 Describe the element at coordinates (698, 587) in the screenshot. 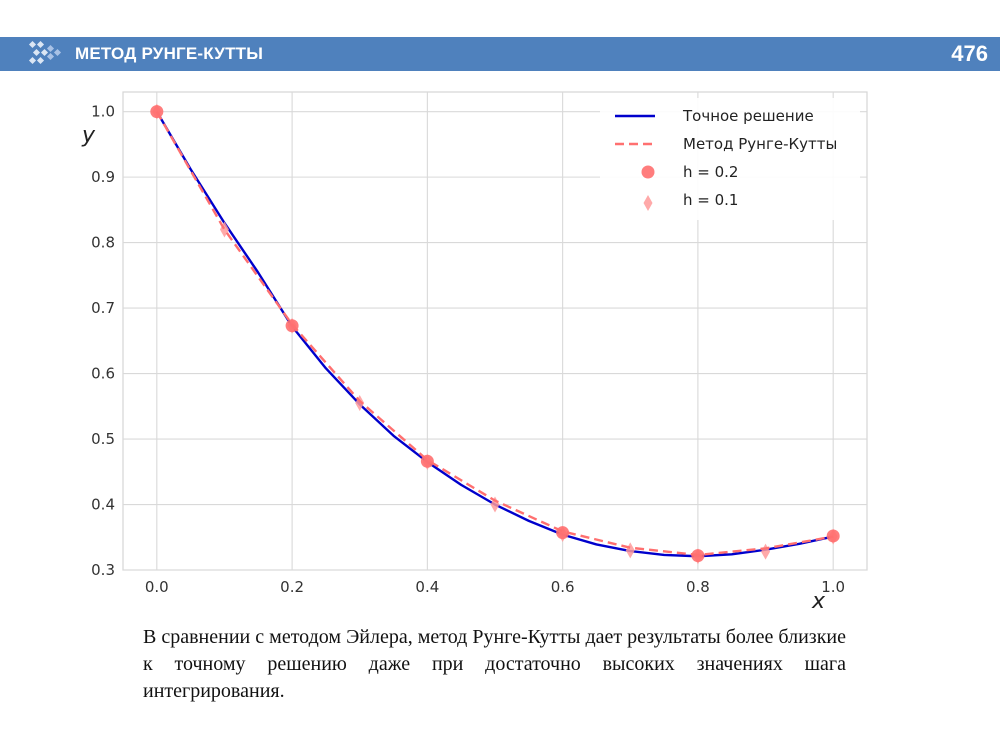

I see `x-tick-label: 0.8` at that location.